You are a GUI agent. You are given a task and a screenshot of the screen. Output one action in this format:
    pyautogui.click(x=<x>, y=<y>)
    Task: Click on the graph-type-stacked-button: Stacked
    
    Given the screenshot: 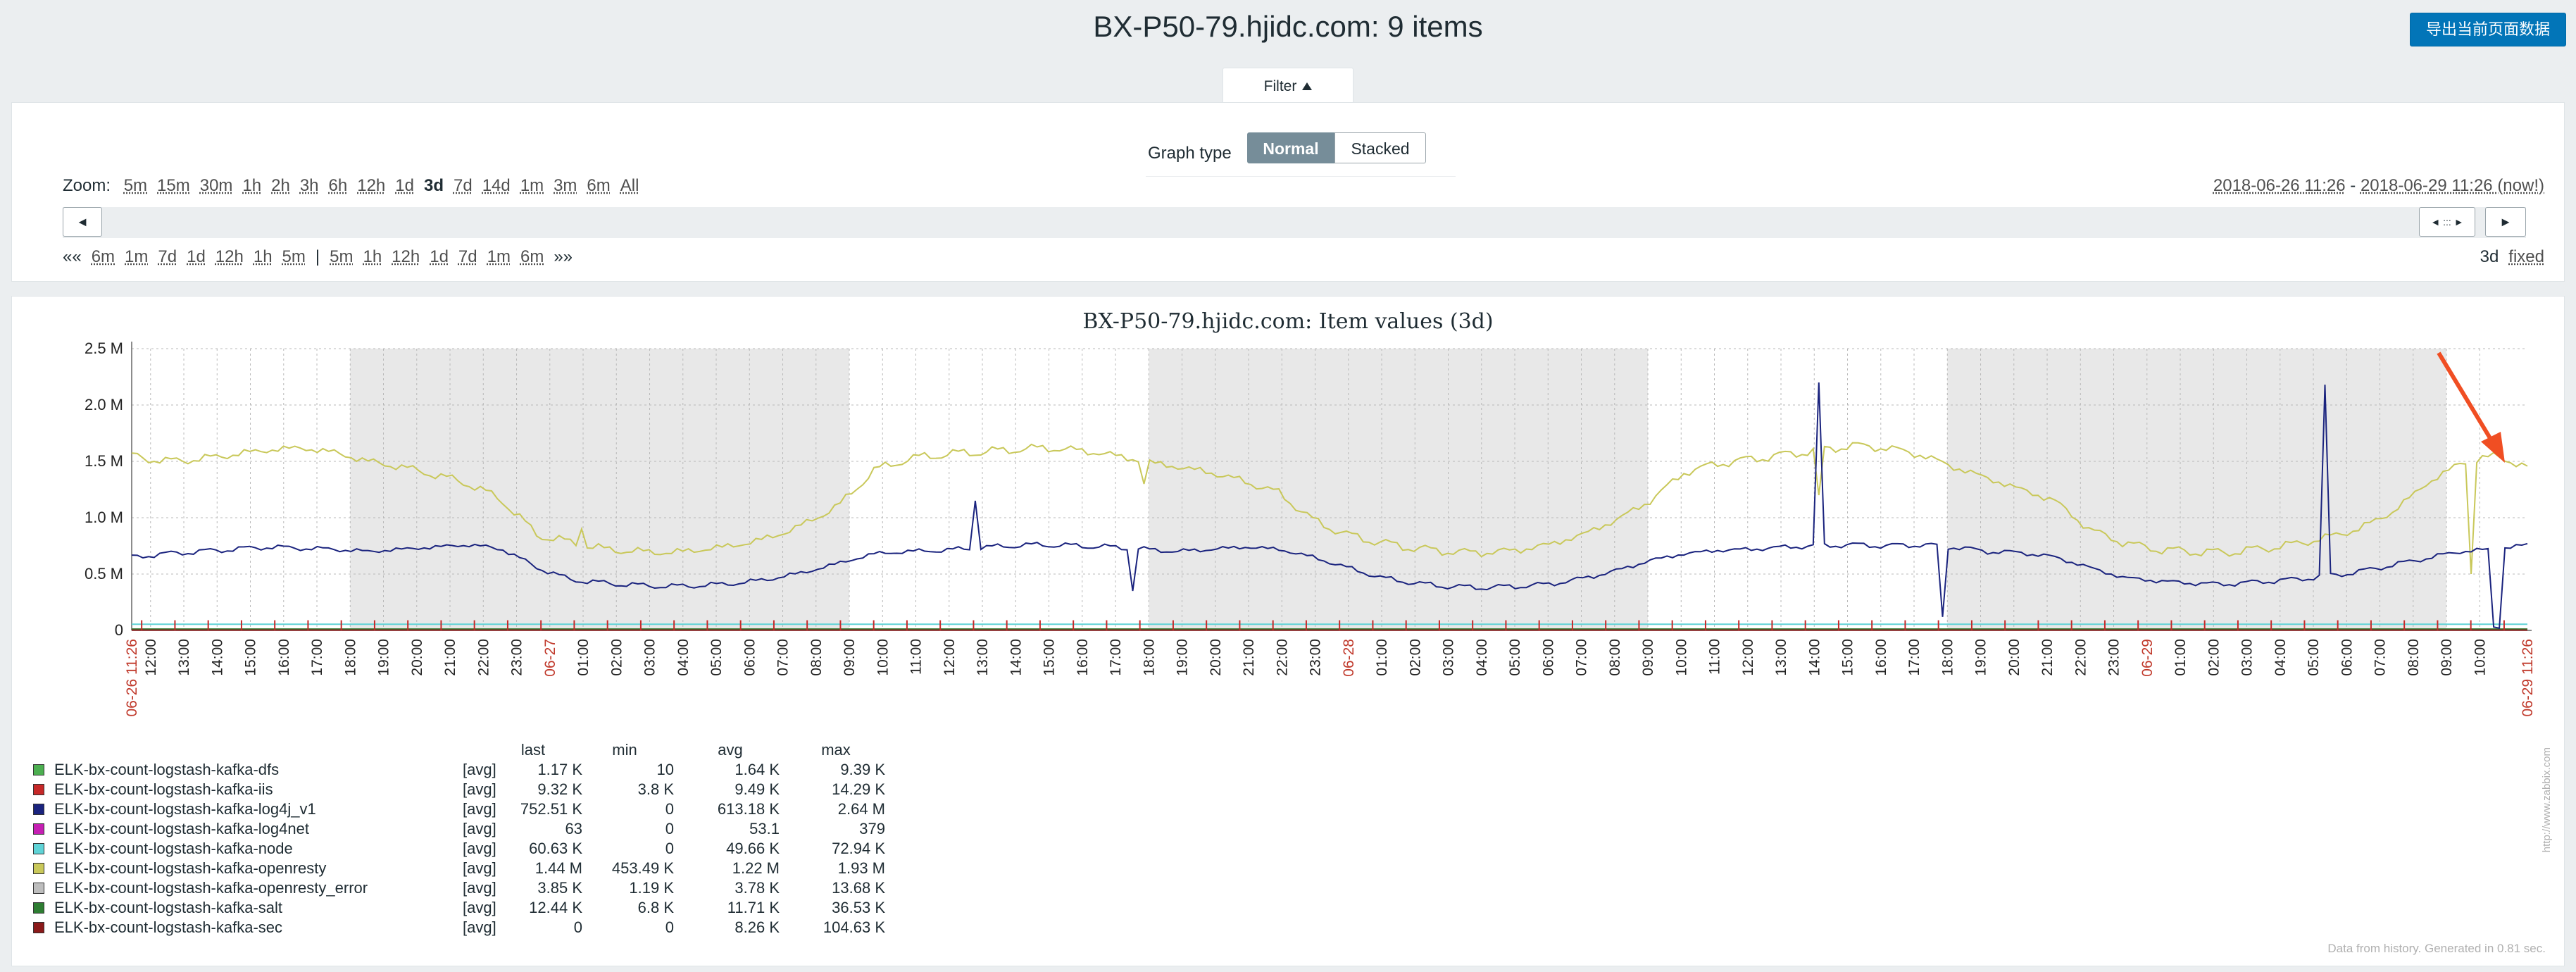 What is the action you would take?
    pyautogui.click(x=1380, y=148)
    